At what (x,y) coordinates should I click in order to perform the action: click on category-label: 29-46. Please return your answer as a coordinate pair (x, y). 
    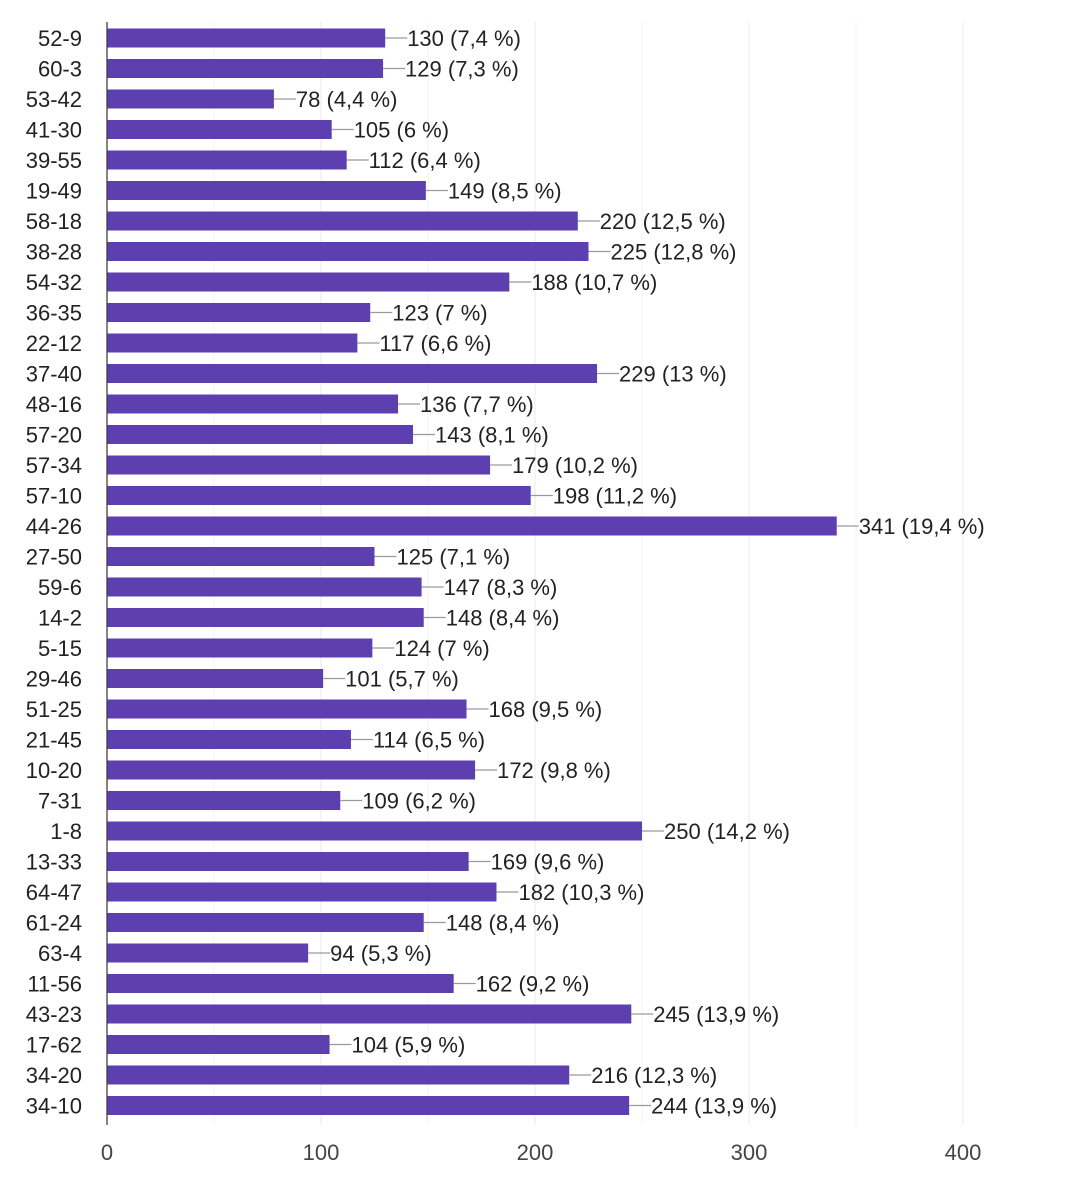
    Looking at the image, I should click on (54, 679).